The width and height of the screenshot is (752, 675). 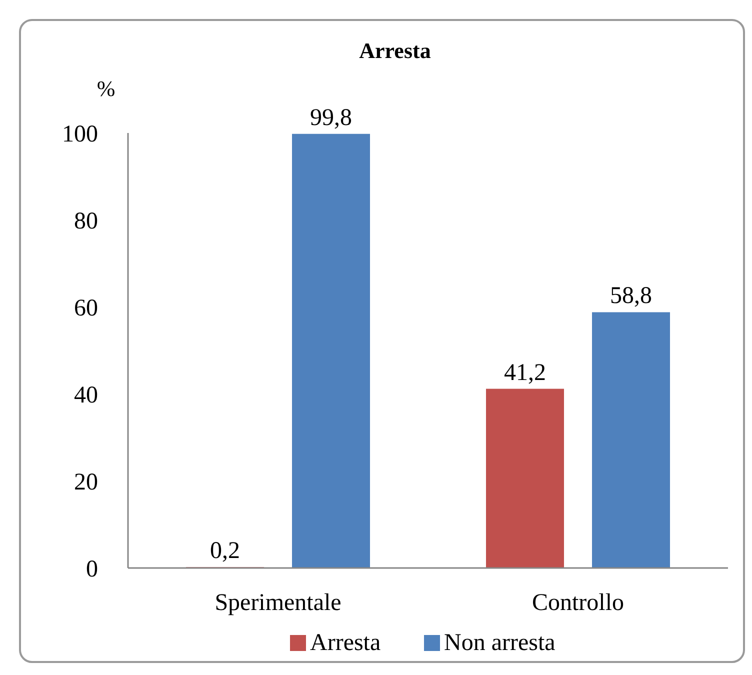 I want to click on legend-label: Arresta, so click(x=345, y=643).